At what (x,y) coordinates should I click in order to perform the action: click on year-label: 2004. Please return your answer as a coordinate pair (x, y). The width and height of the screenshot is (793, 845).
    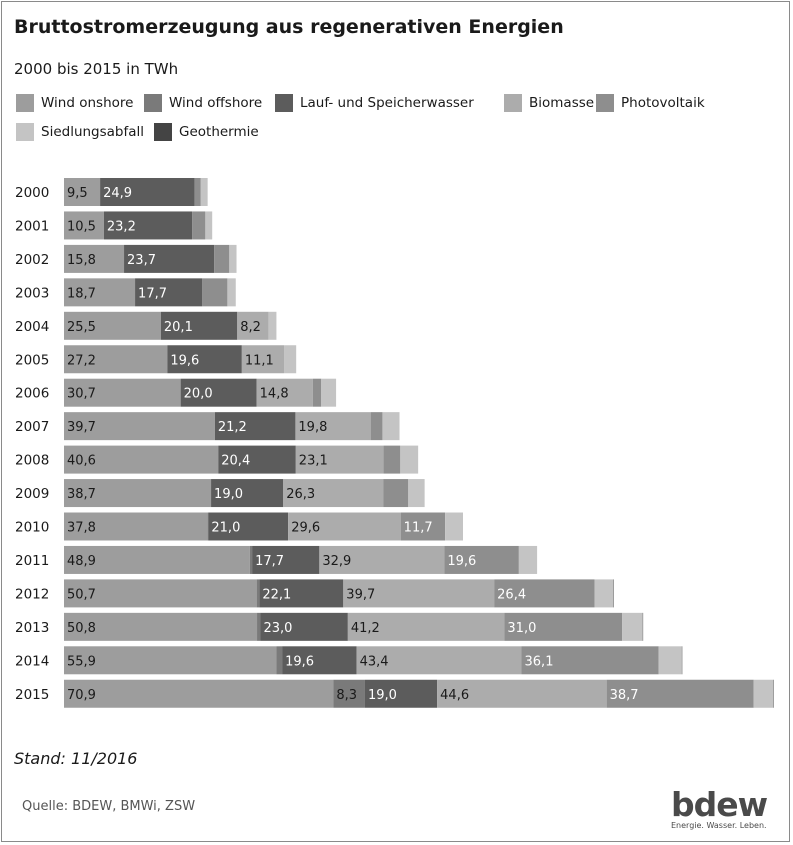
    Looking at the image, I should click on (32, 327).